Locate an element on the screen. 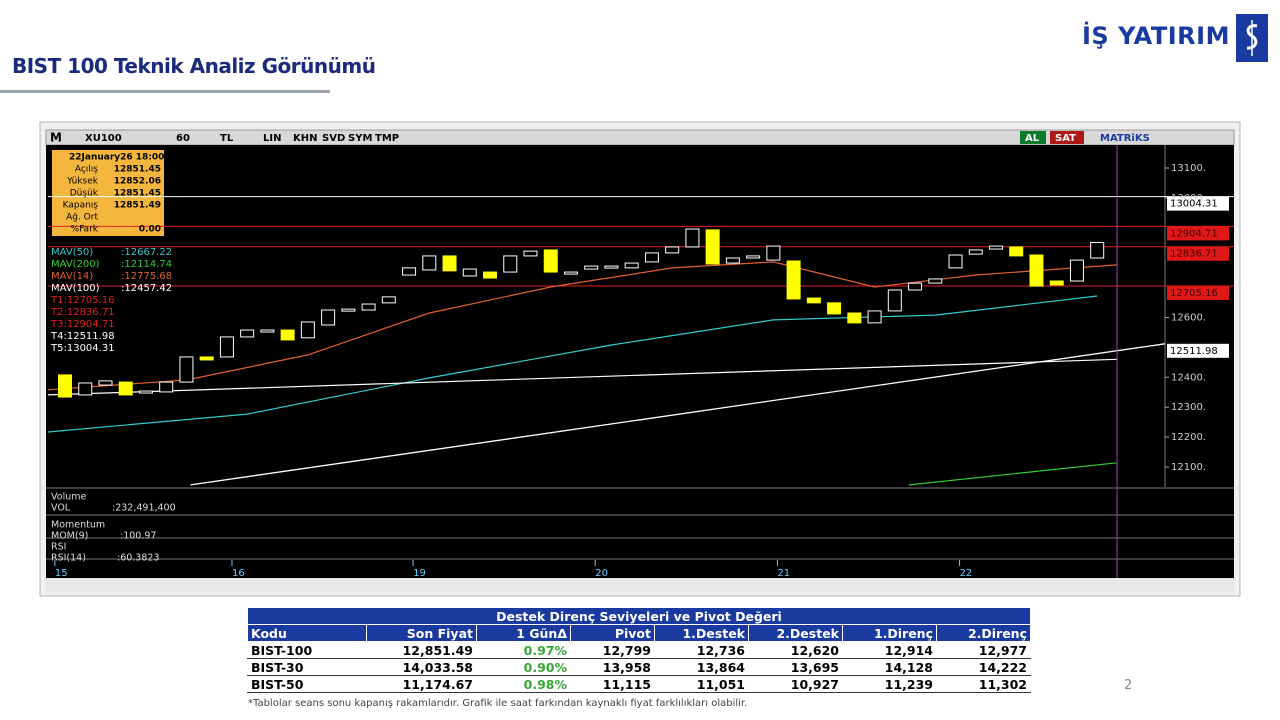 The height and width of the screenshot is (720, 1280). table-cell: 0.97% is located at coordinates (523, 650).